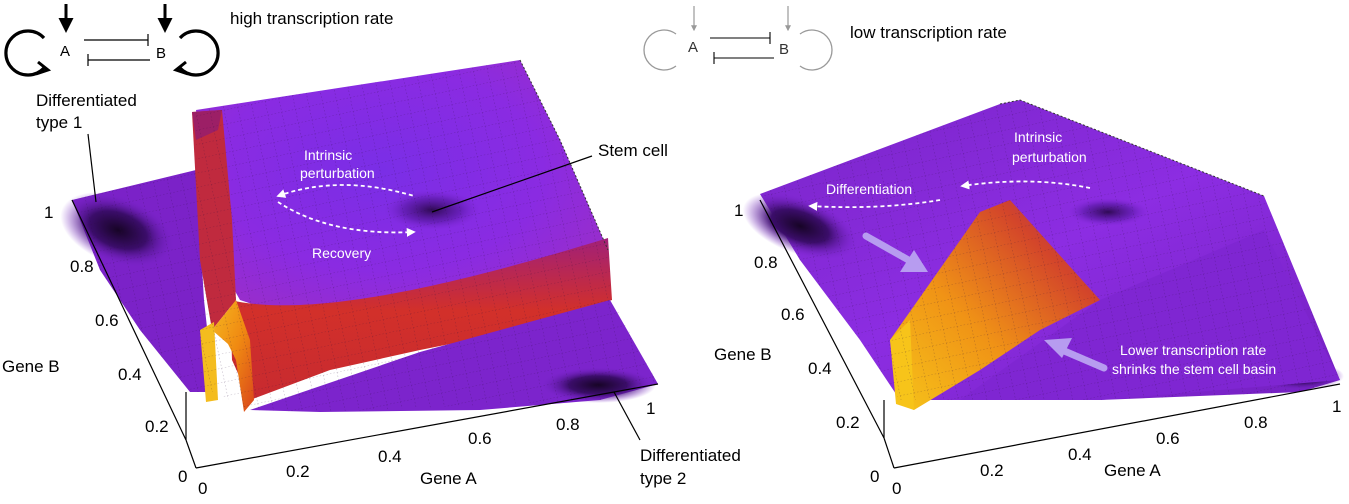  What do you see at coordinates (660, 50) in the screenshot?
I see `right-selfloop-a` at bounding box center [660, 50].